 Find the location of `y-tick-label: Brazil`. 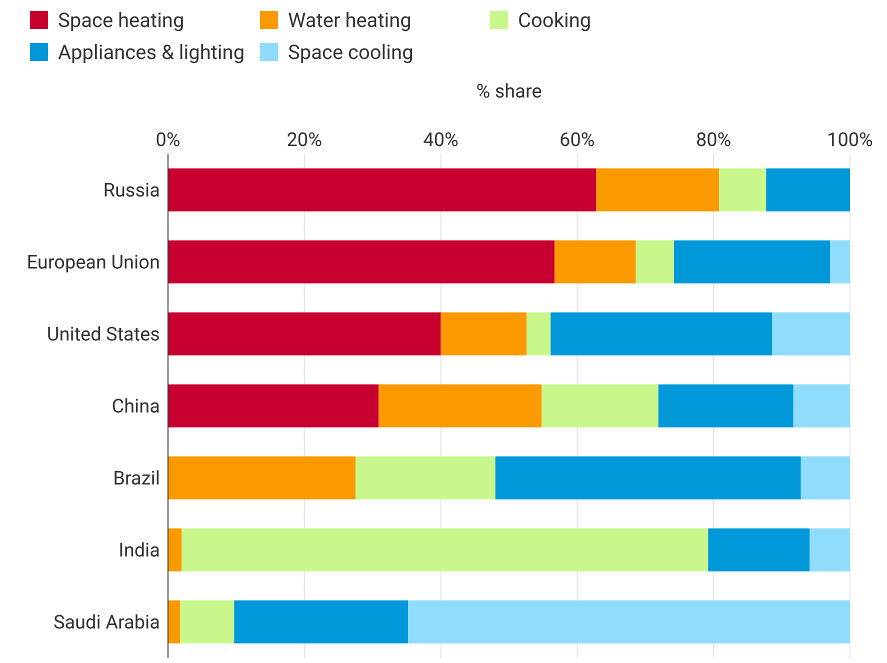

y-tick-label: Brazil is located at coordinates (136, 478).